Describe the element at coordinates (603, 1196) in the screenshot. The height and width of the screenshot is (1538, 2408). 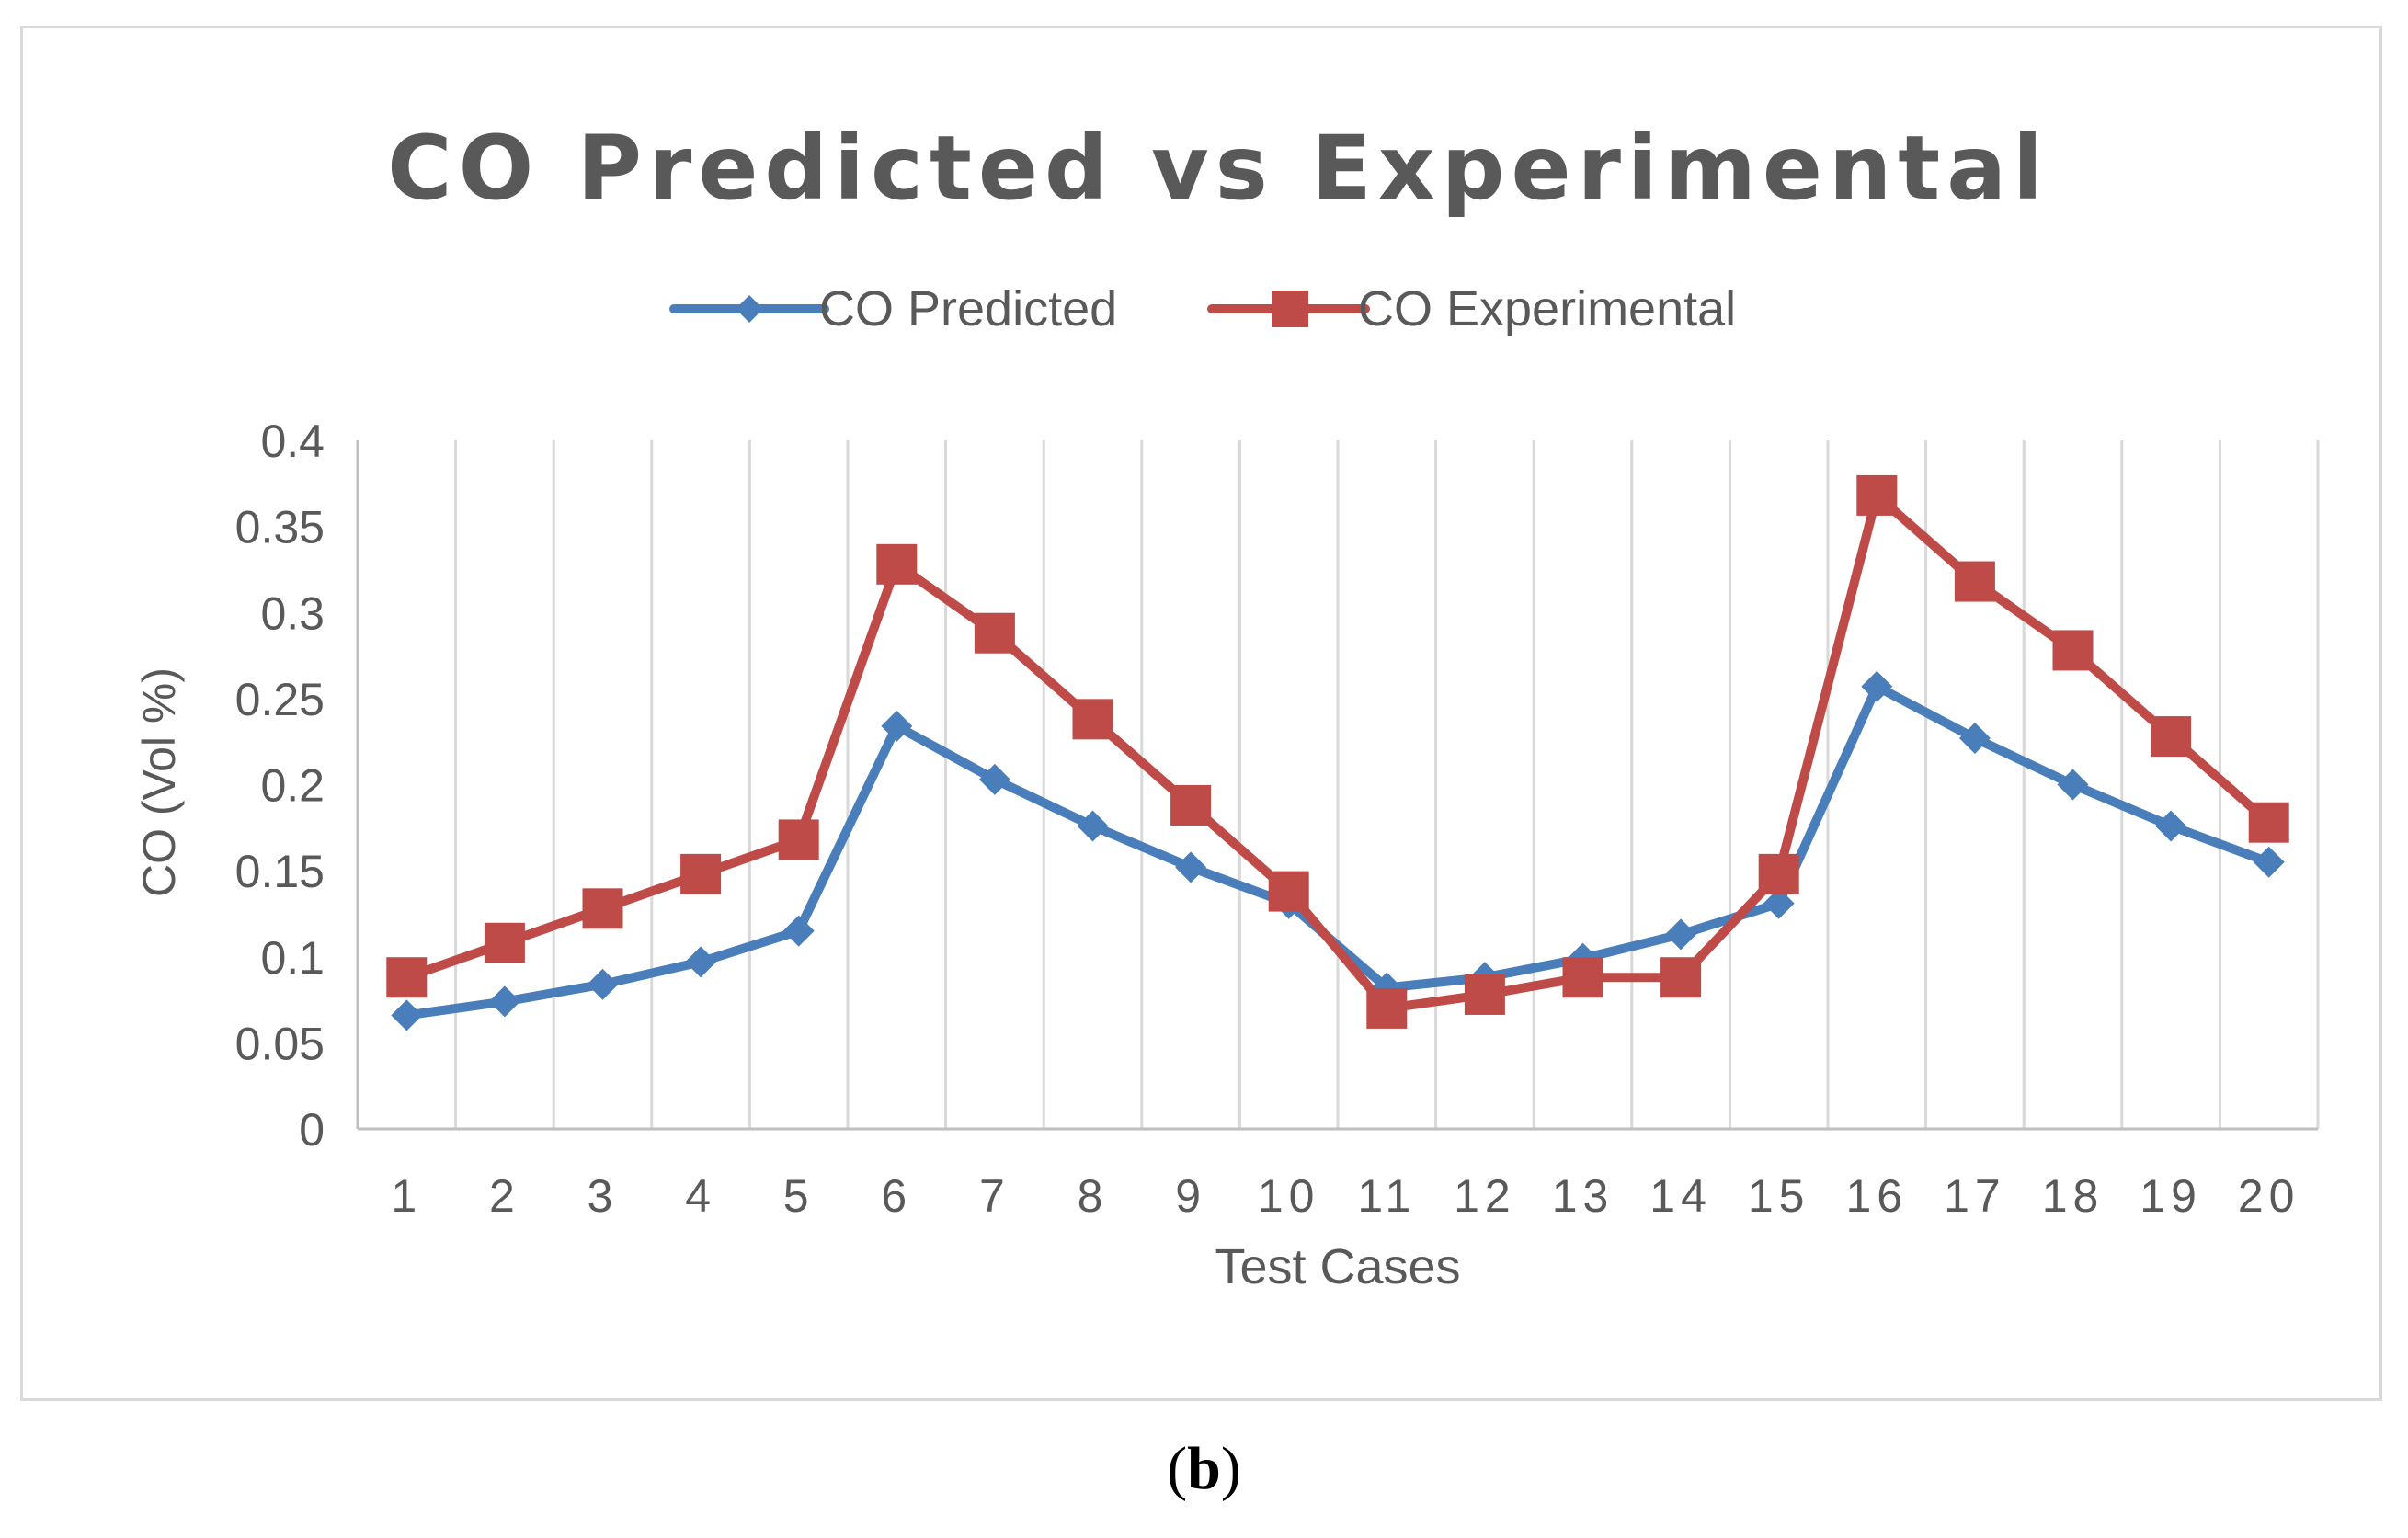
I see `x-tick-label: 3` at that location.